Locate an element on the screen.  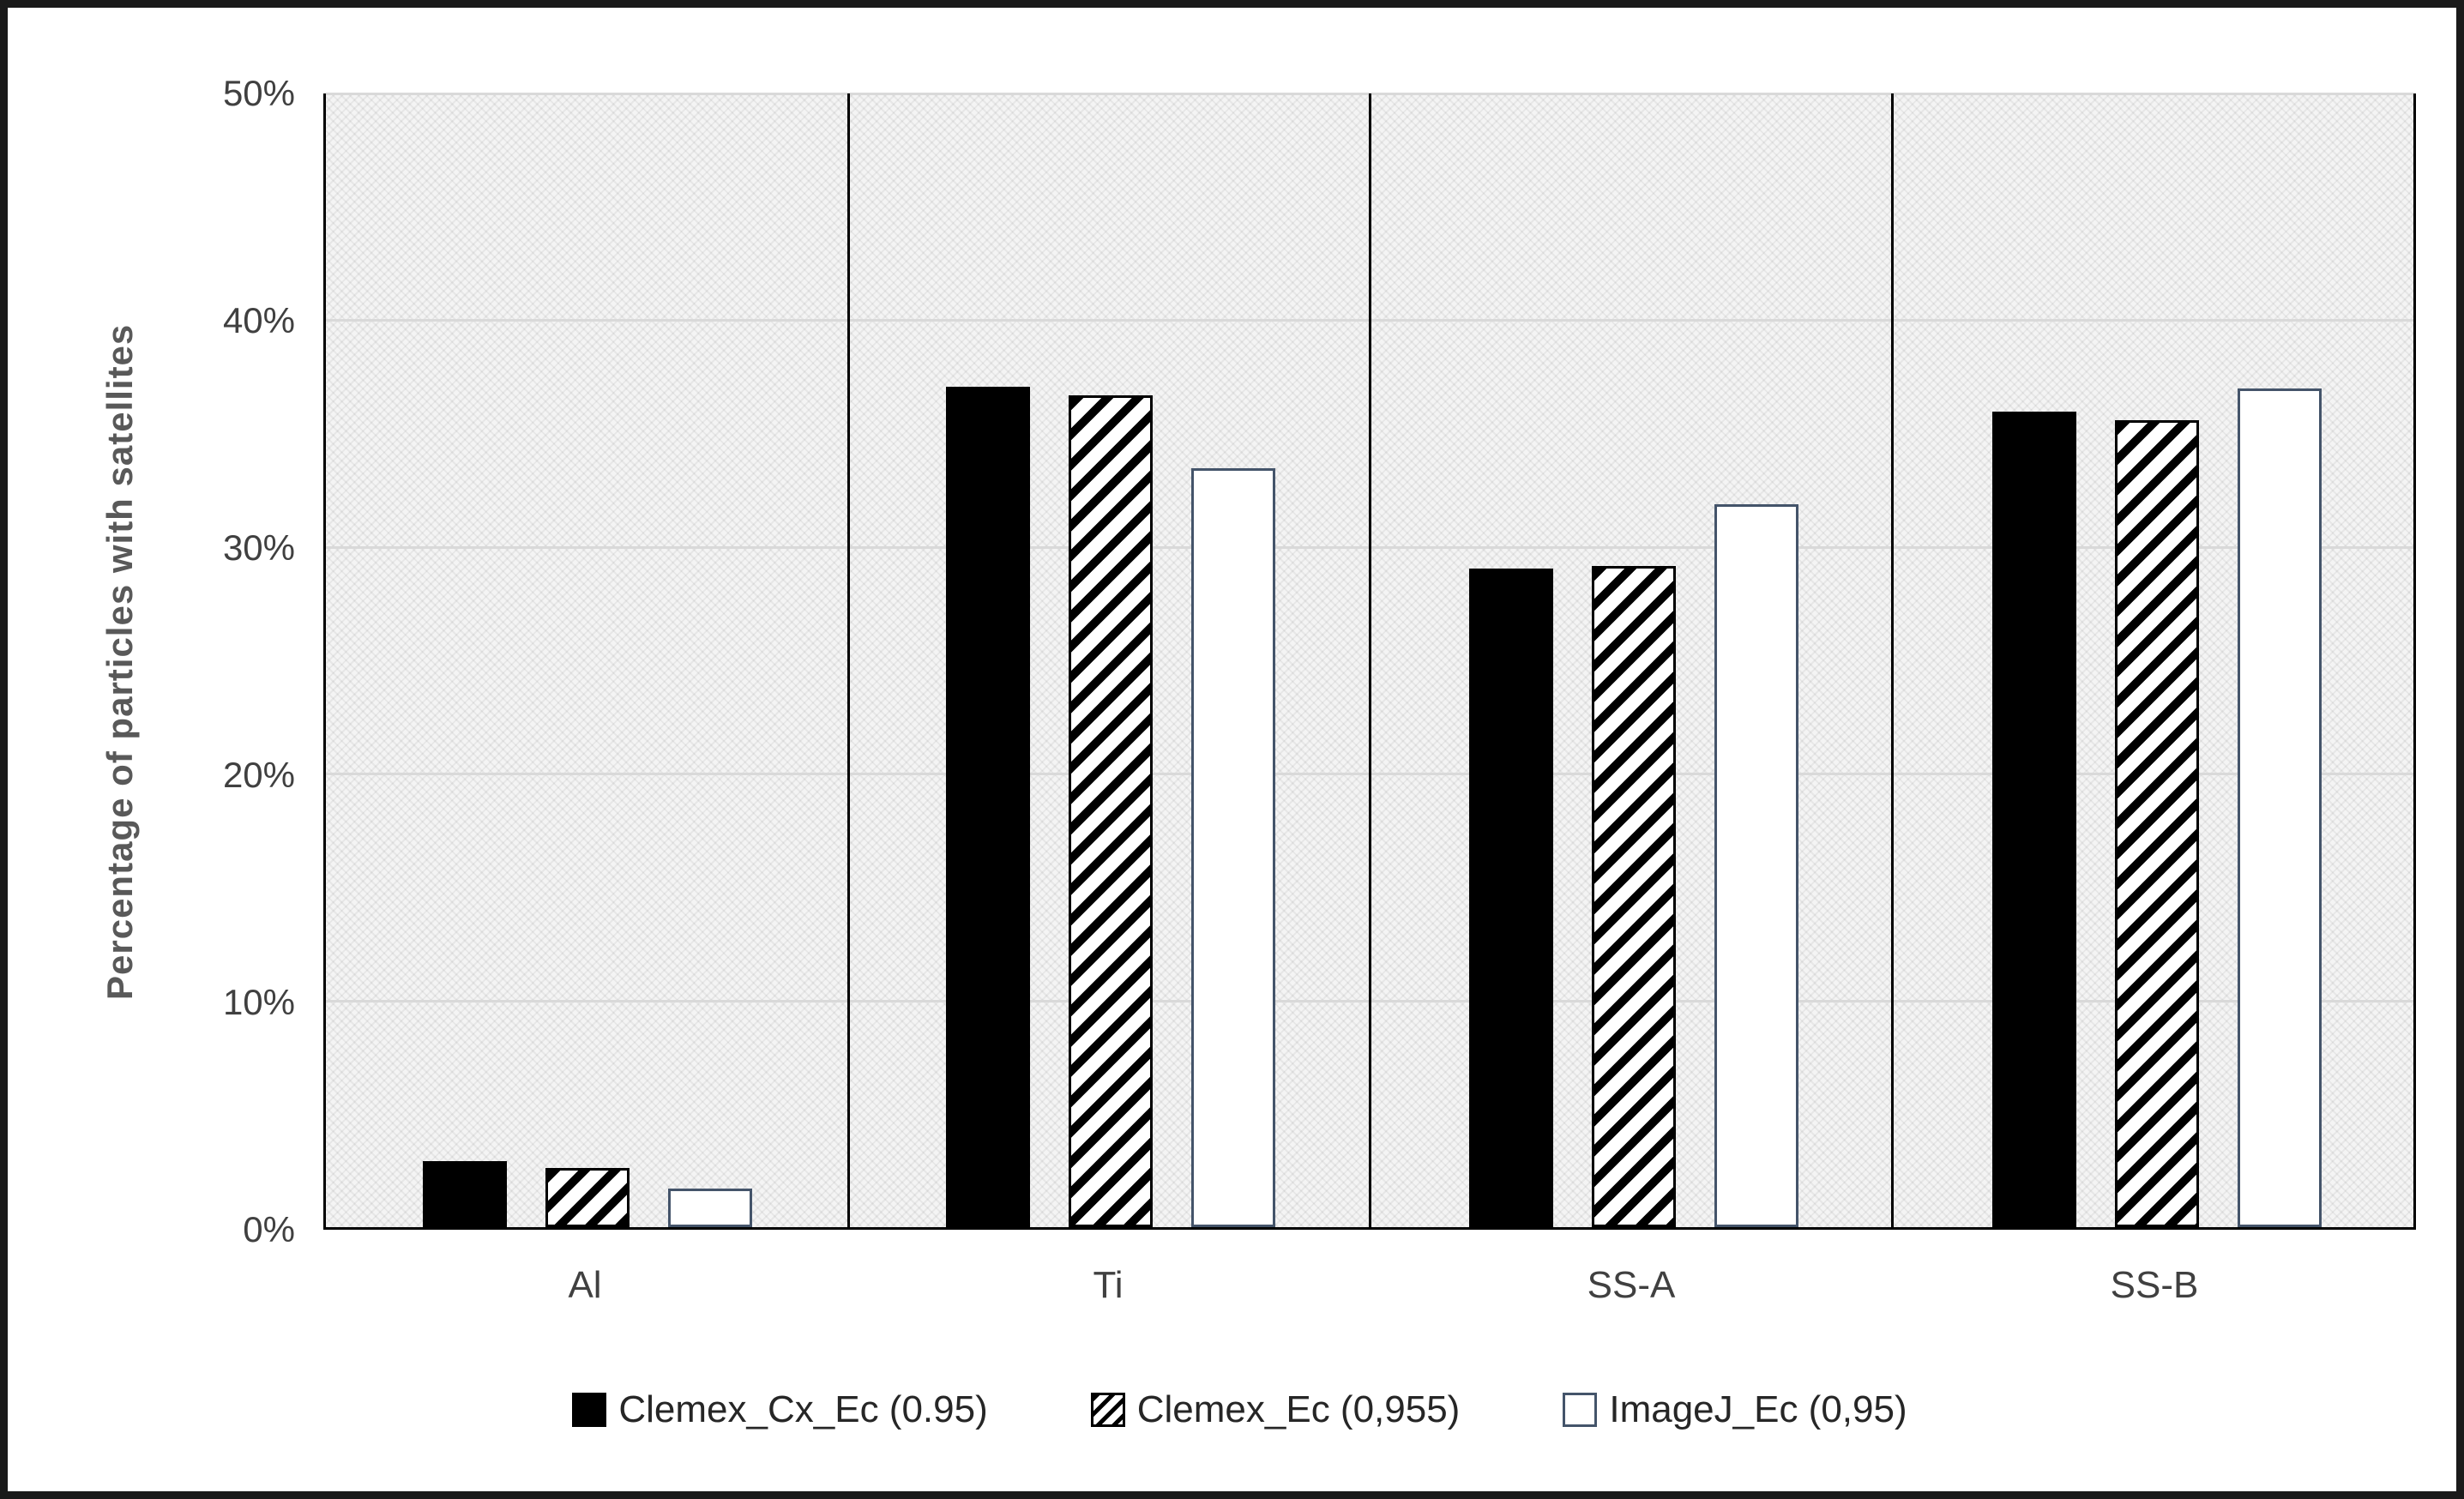
y-tick-label-10: 10% is located at coordinates (258, 1002).